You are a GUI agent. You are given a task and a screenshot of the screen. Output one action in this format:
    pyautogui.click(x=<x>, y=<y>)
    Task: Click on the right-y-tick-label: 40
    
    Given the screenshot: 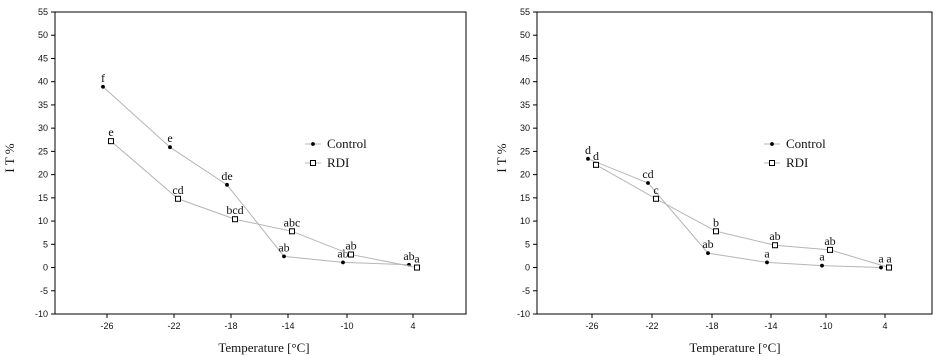 What is the action you would take?
    pyautogui.click(x=525, y=82)
    